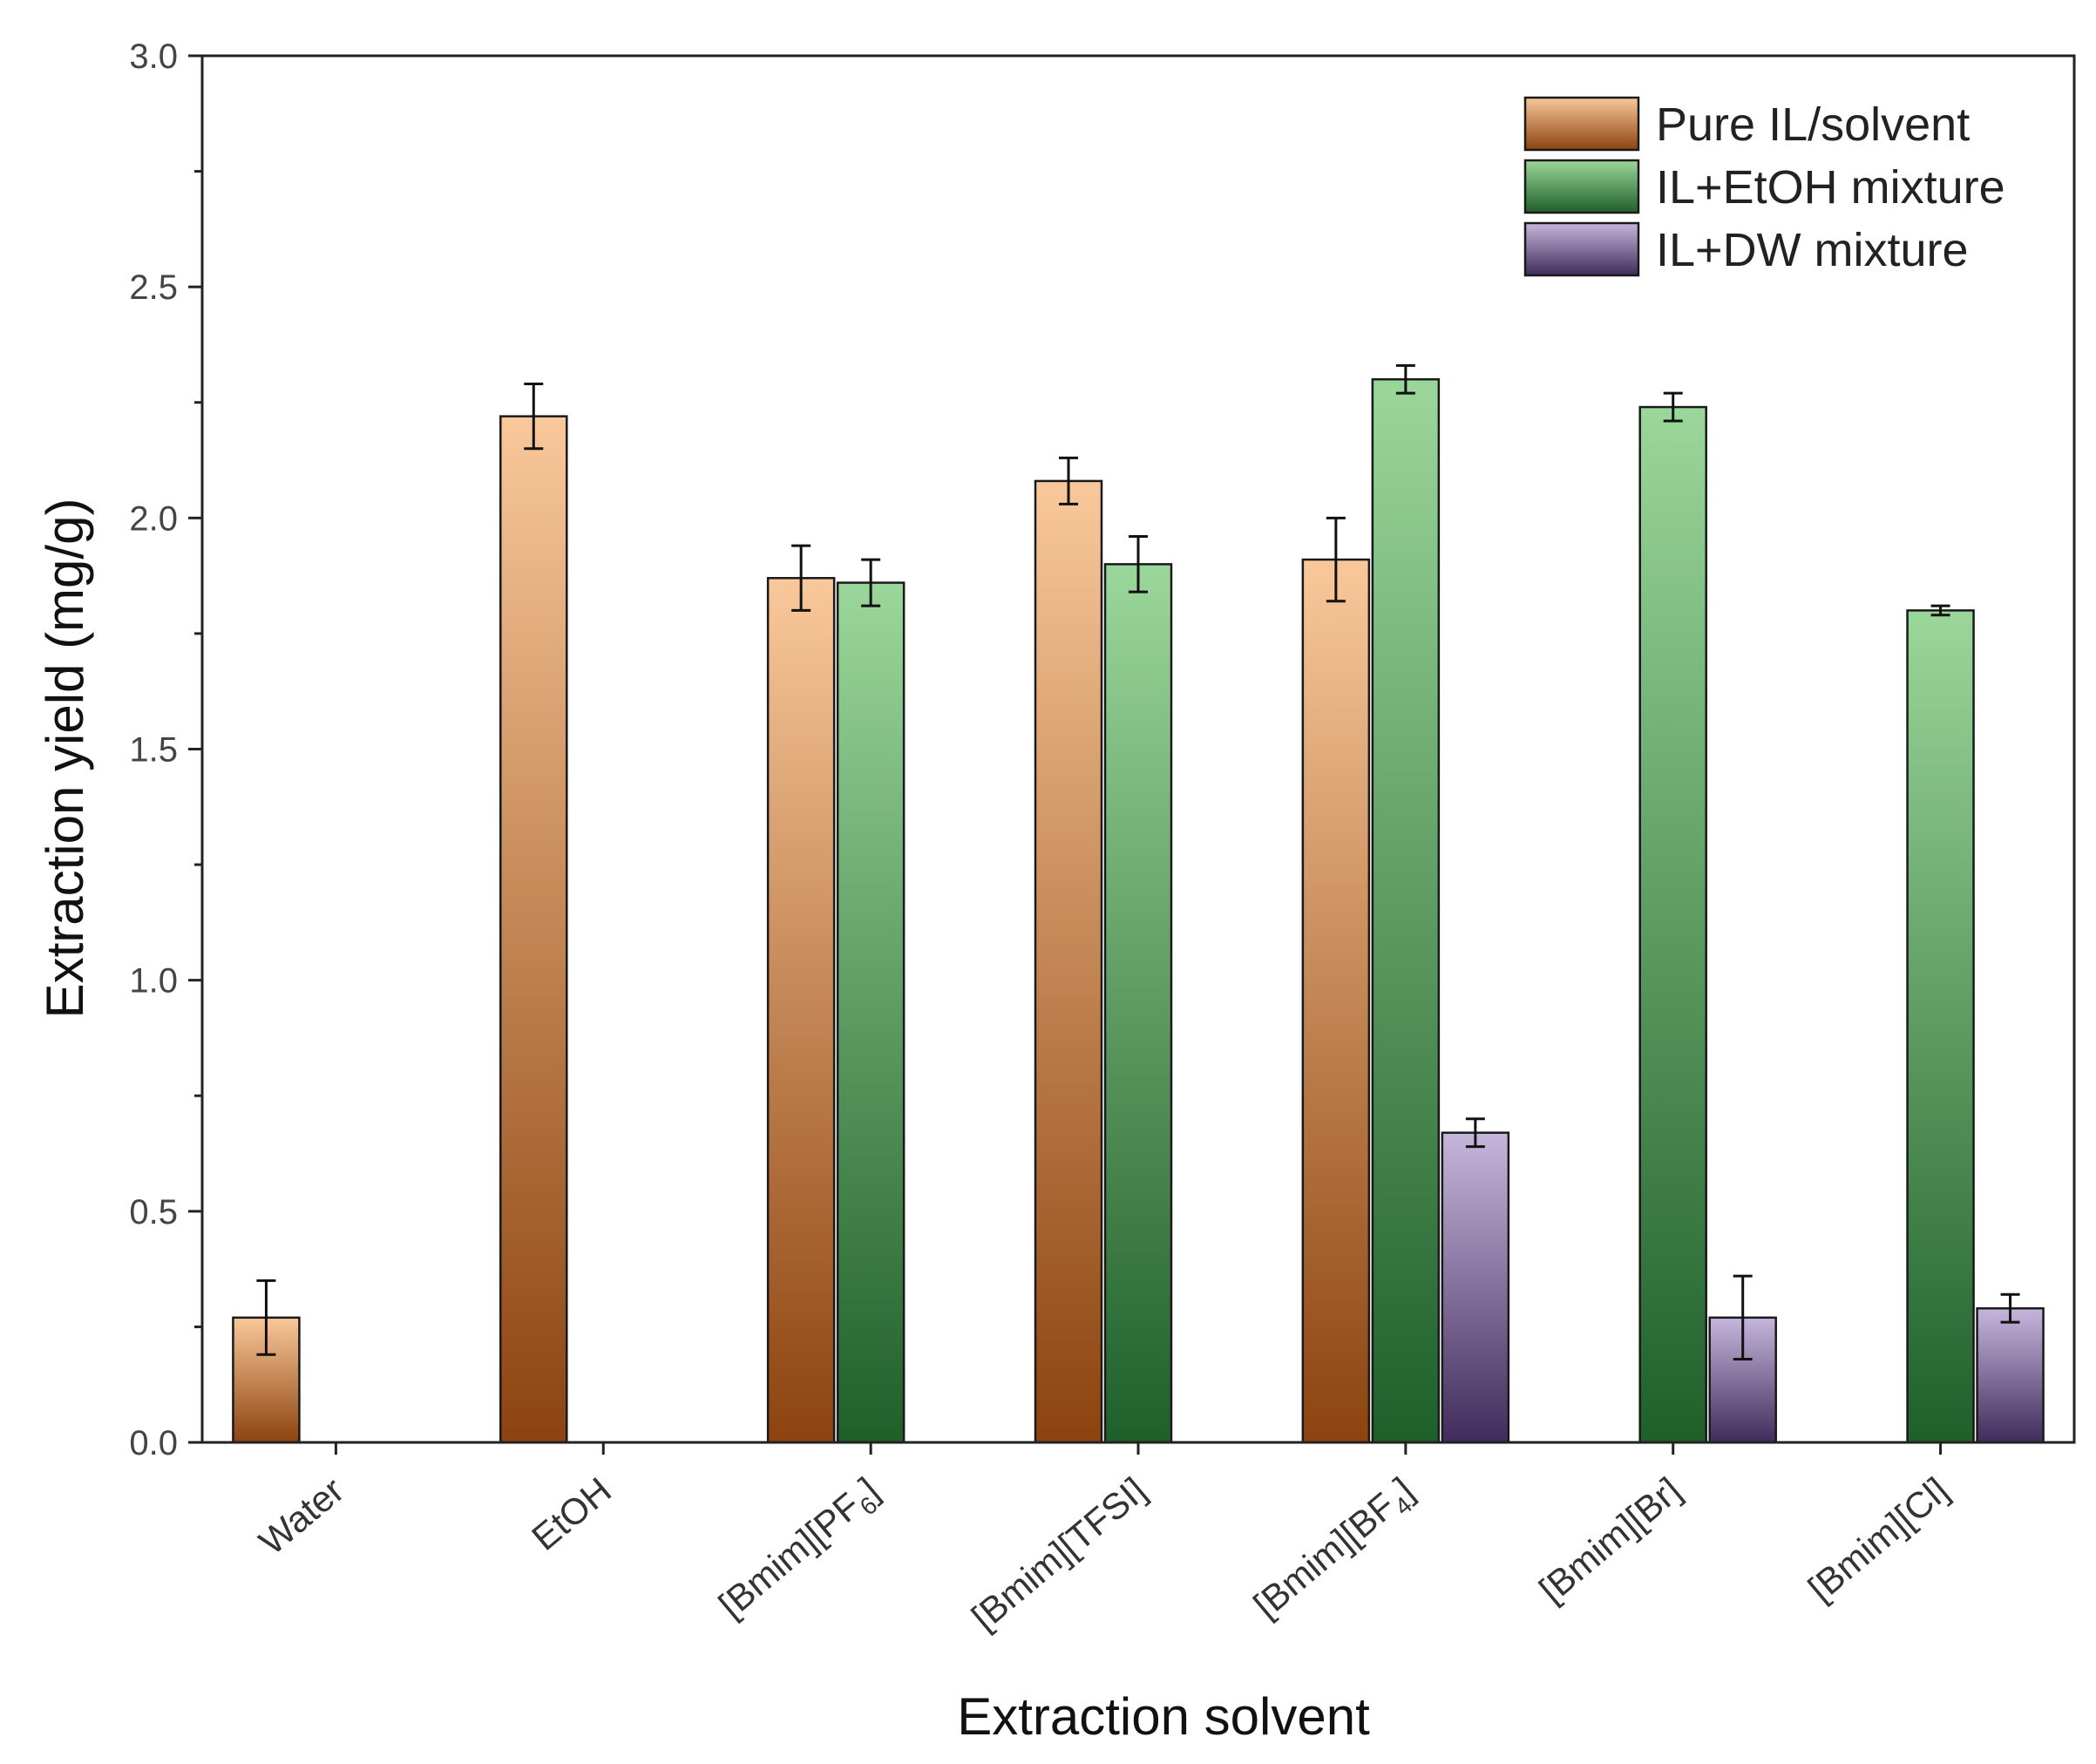 Image resolution: width=2096 pixels, height=1764 pixels. I want to click on legend-swatch-pure, so click(1581, 124).